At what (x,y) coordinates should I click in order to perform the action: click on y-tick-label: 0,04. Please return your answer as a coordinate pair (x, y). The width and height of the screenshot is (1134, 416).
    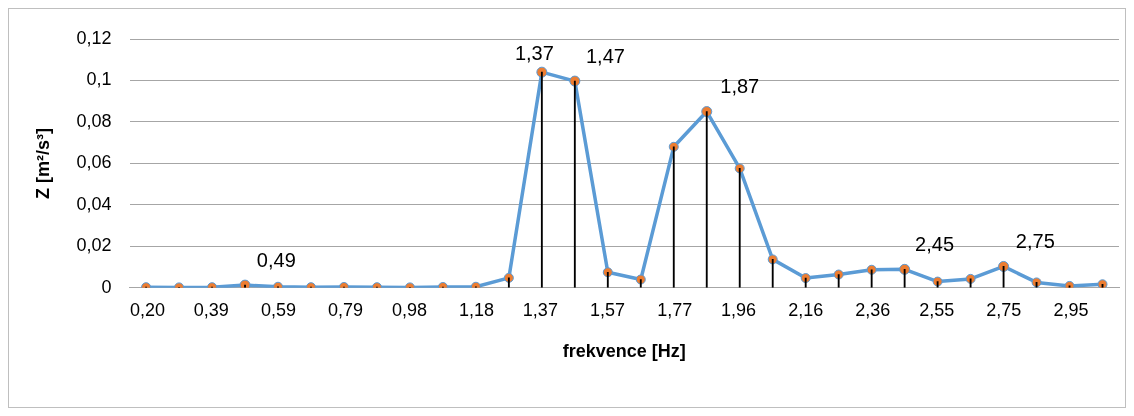
    Looking at the image, I should click on (94, 203).